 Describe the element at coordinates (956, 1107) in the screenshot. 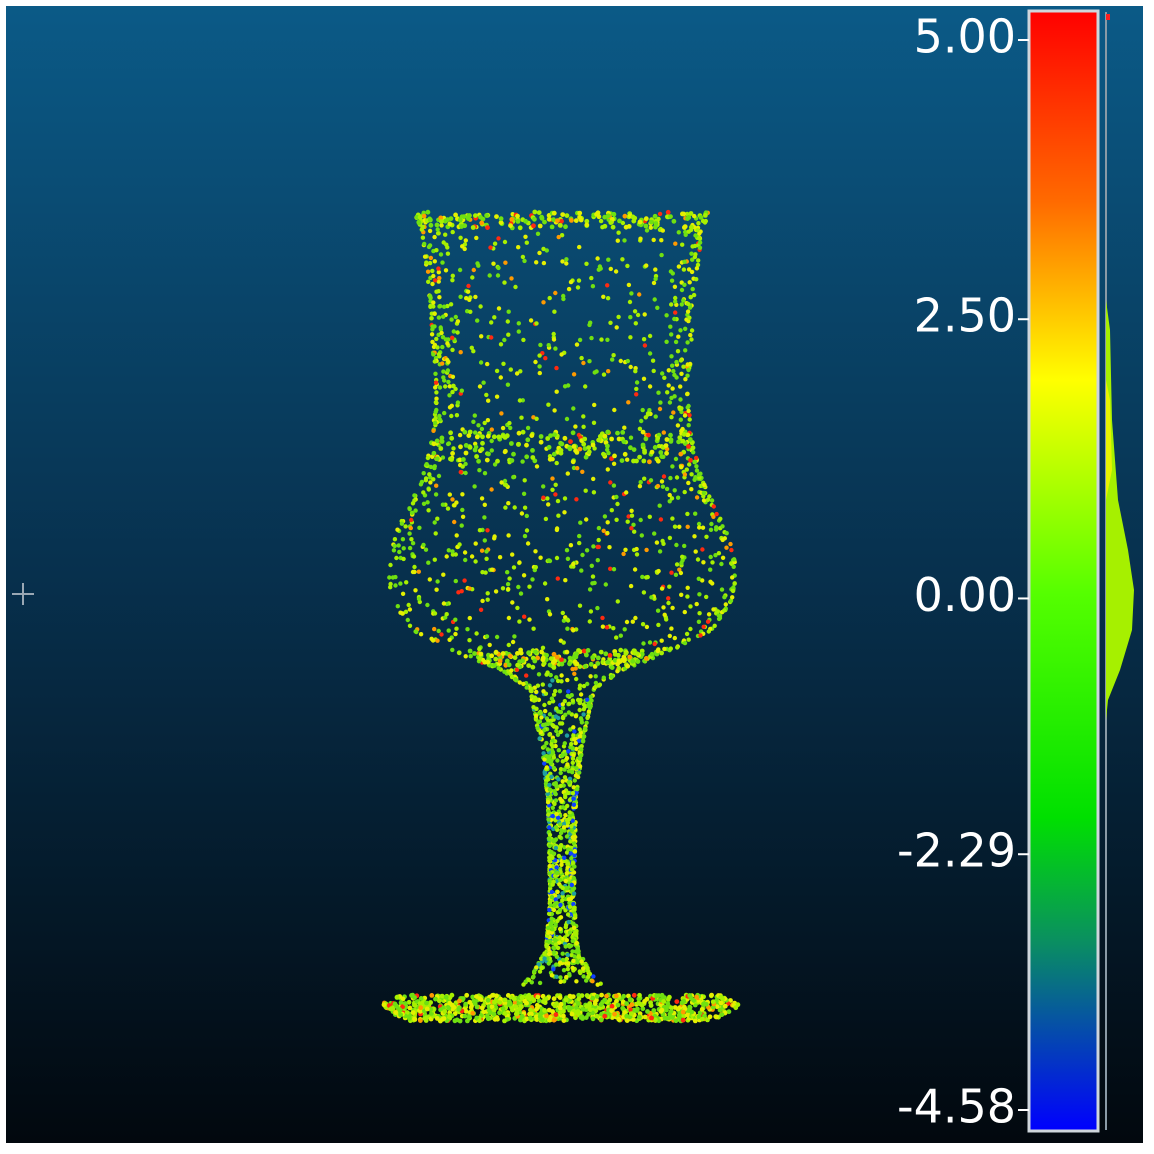

I see `scale-tick-label: -4.58` at that location.